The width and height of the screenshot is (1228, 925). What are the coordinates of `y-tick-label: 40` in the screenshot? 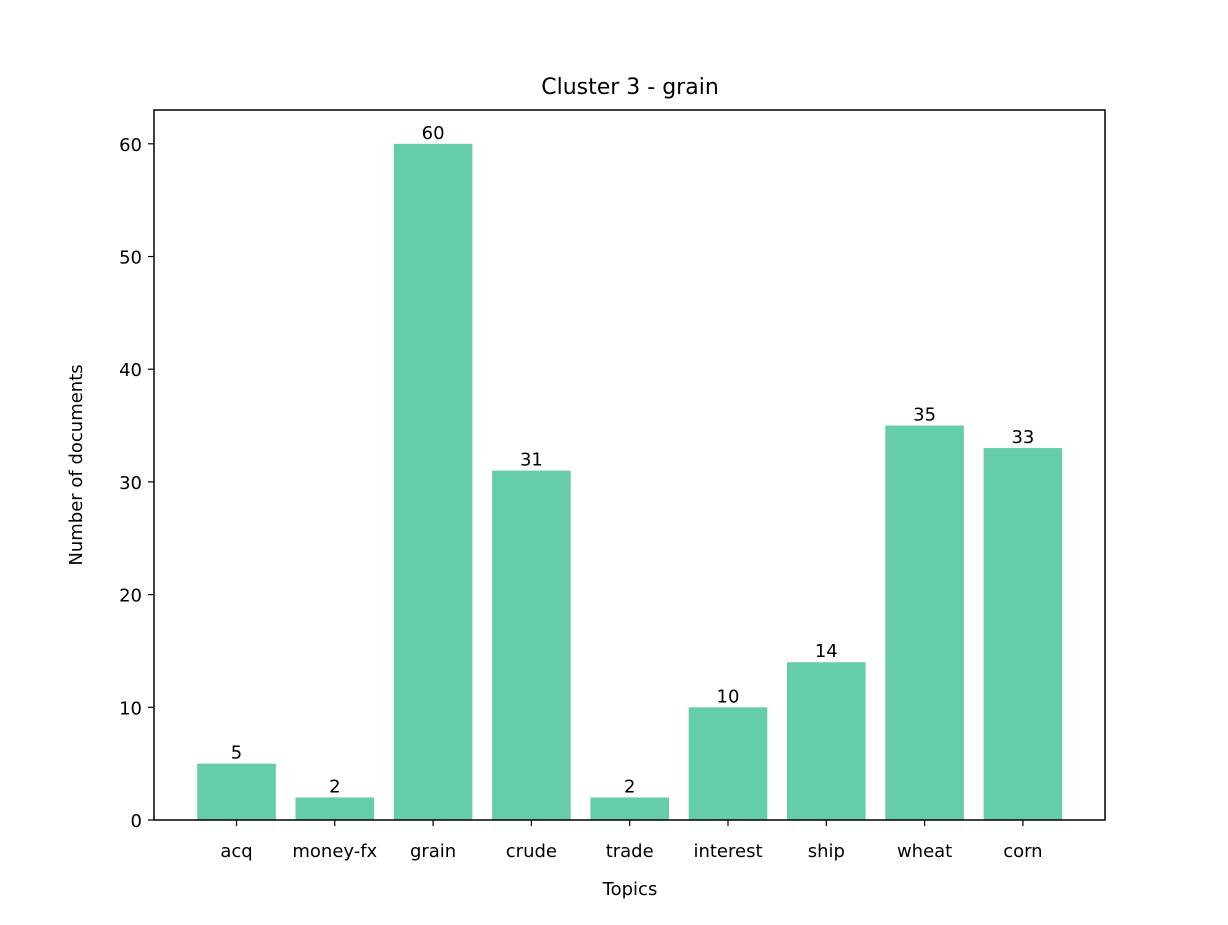 It's located at (130, 370).